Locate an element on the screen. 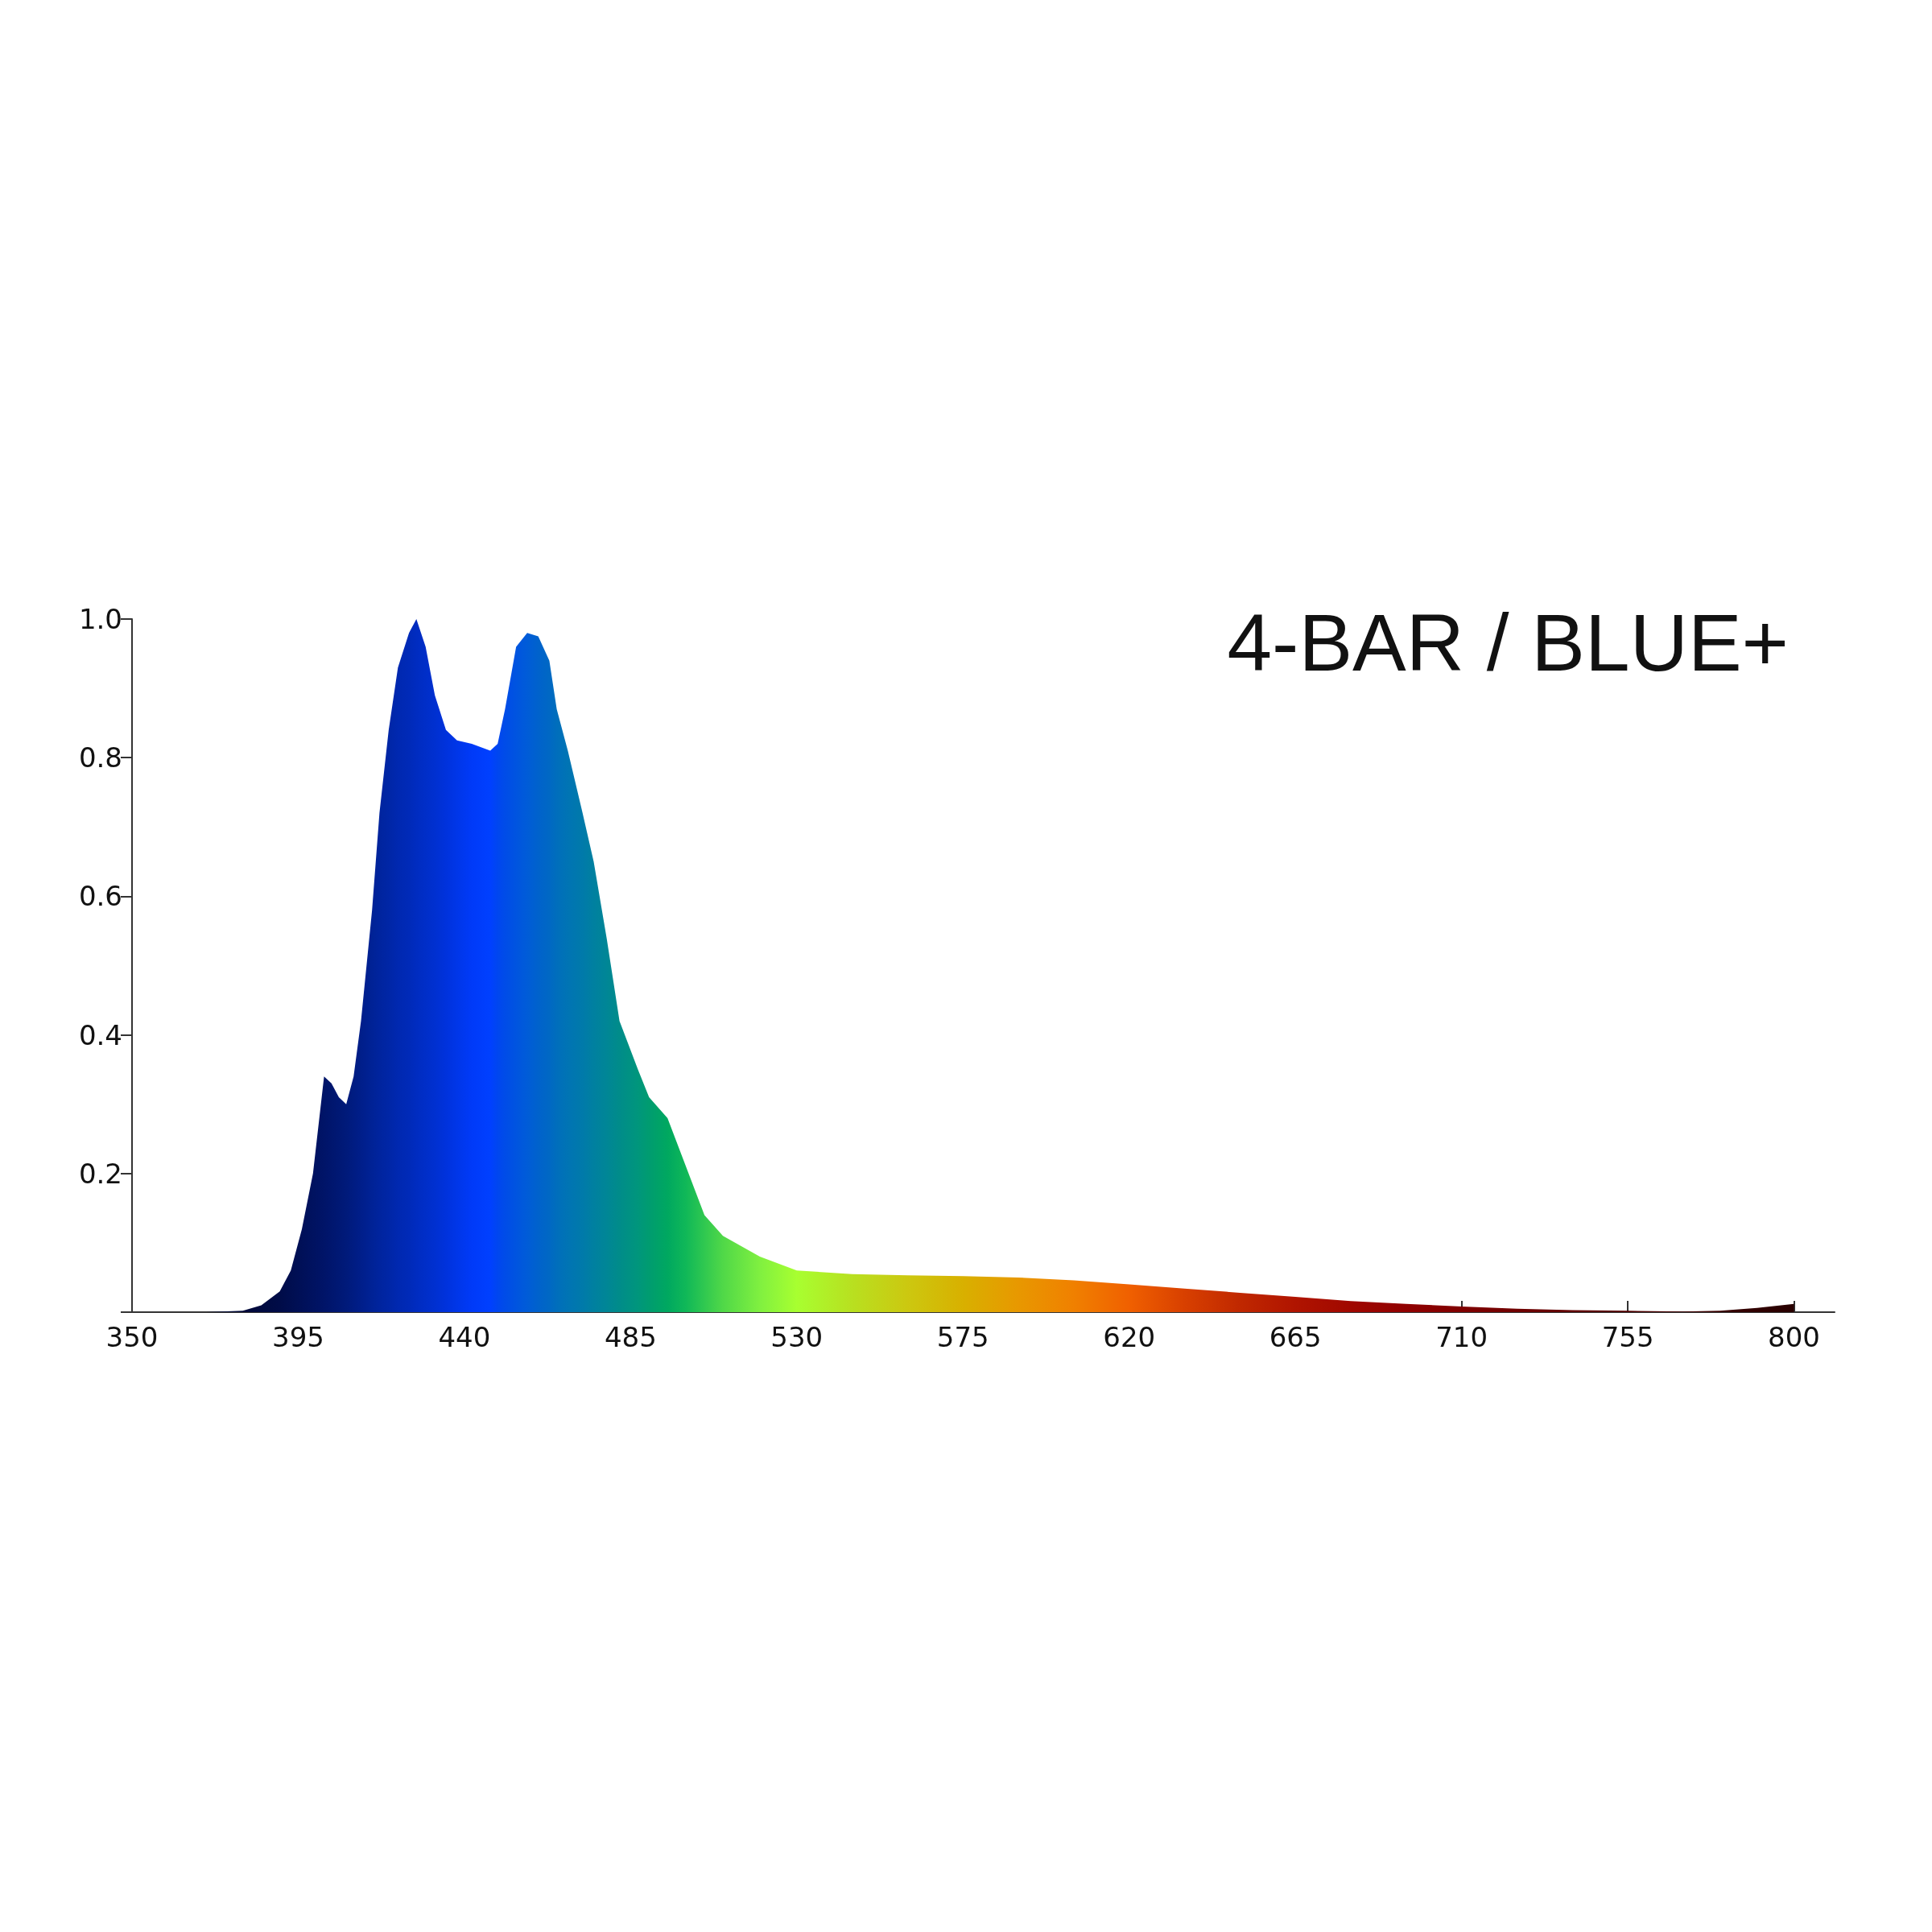 The height and width of the screenshot is (1932, 1932). x-tick-label: 530 is located at coordinates (797, 1337).